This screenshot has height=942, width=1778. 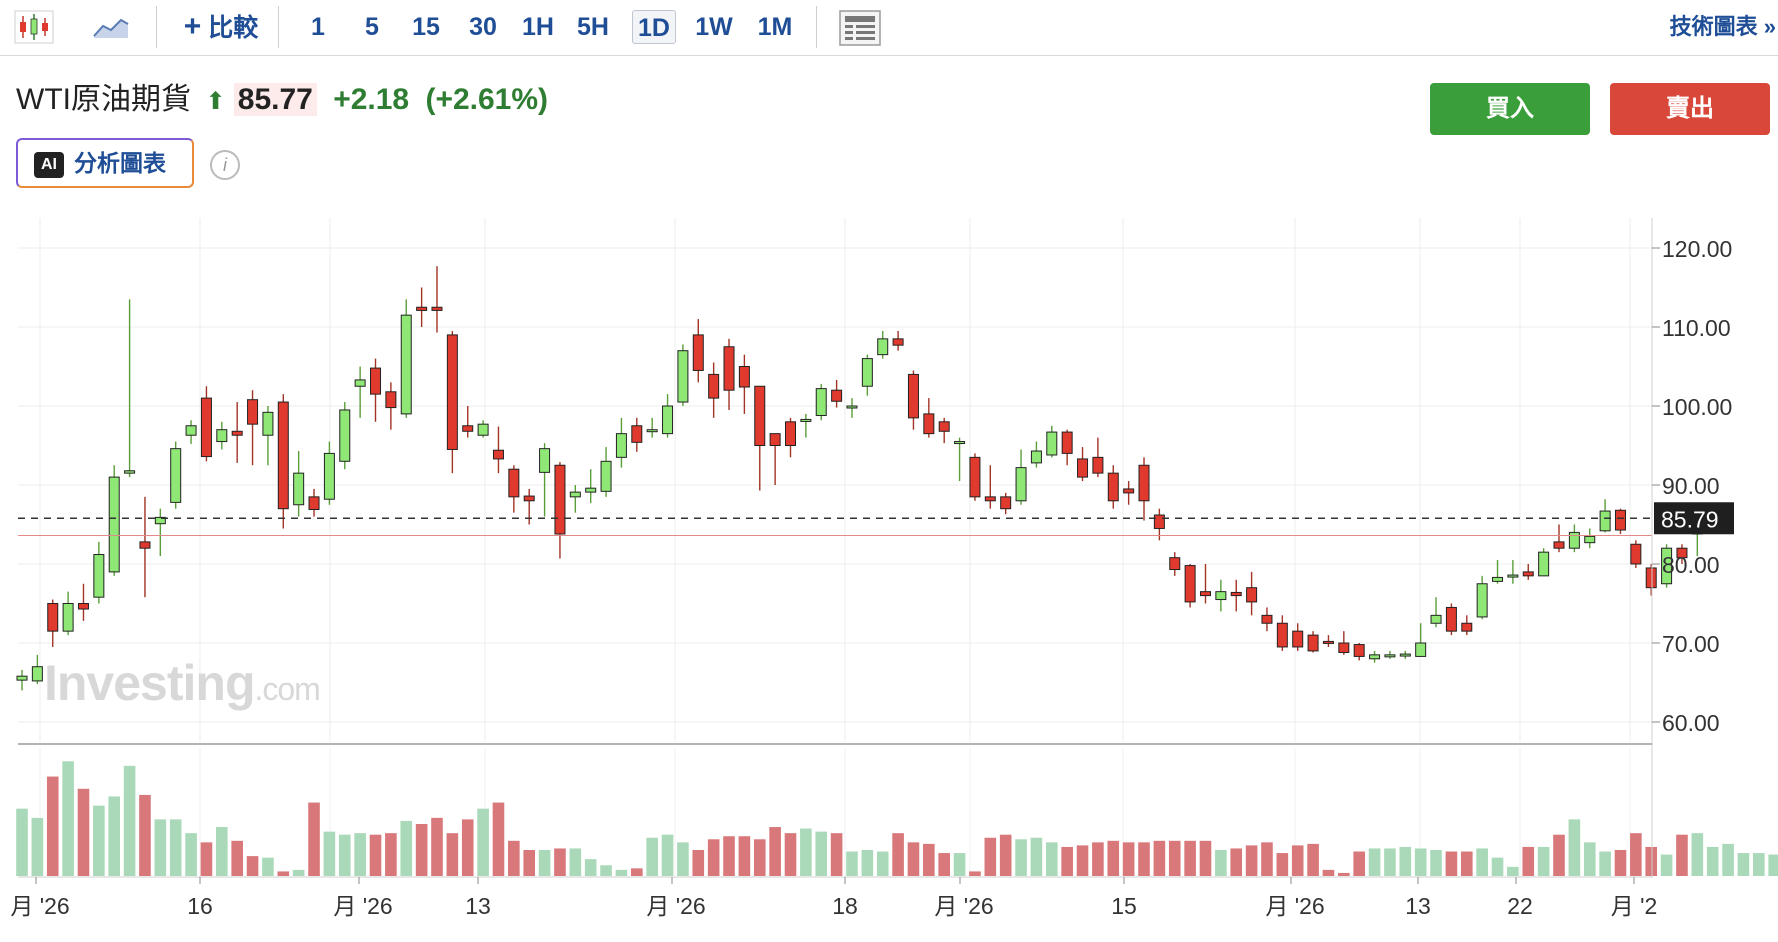 What do you see at coordinates (538, 27) in the screenshot?
I see `timeframe-1h: 1H` at bounding box center [538, 27].